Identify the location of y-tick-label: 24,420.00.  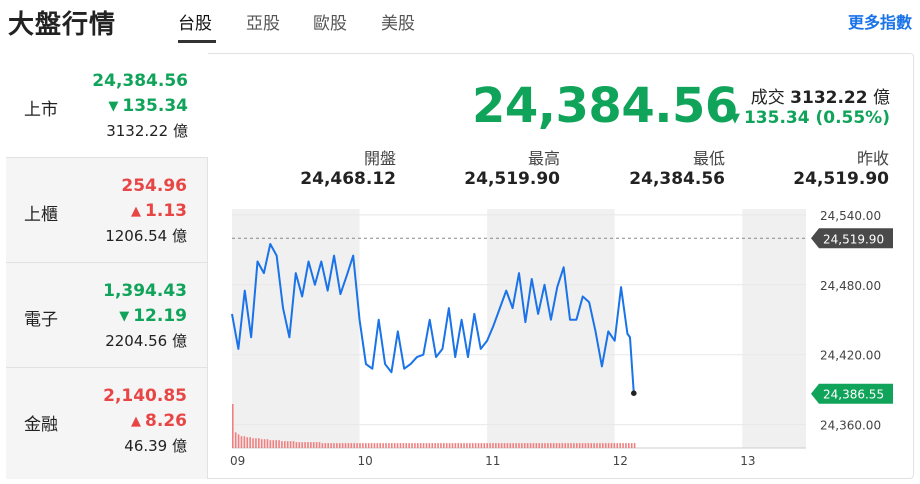
(850, 356).